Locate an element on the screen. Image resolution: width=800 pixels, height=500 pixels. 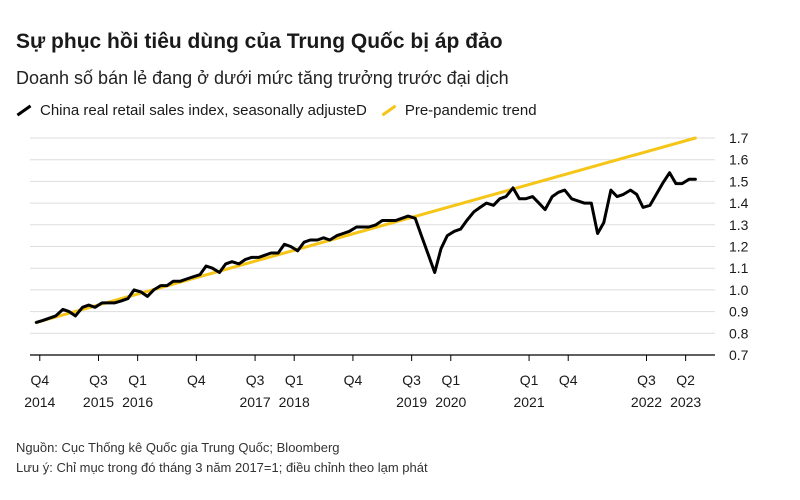
x-tick-year-label: 2022 is located at coordinates (646, 402).